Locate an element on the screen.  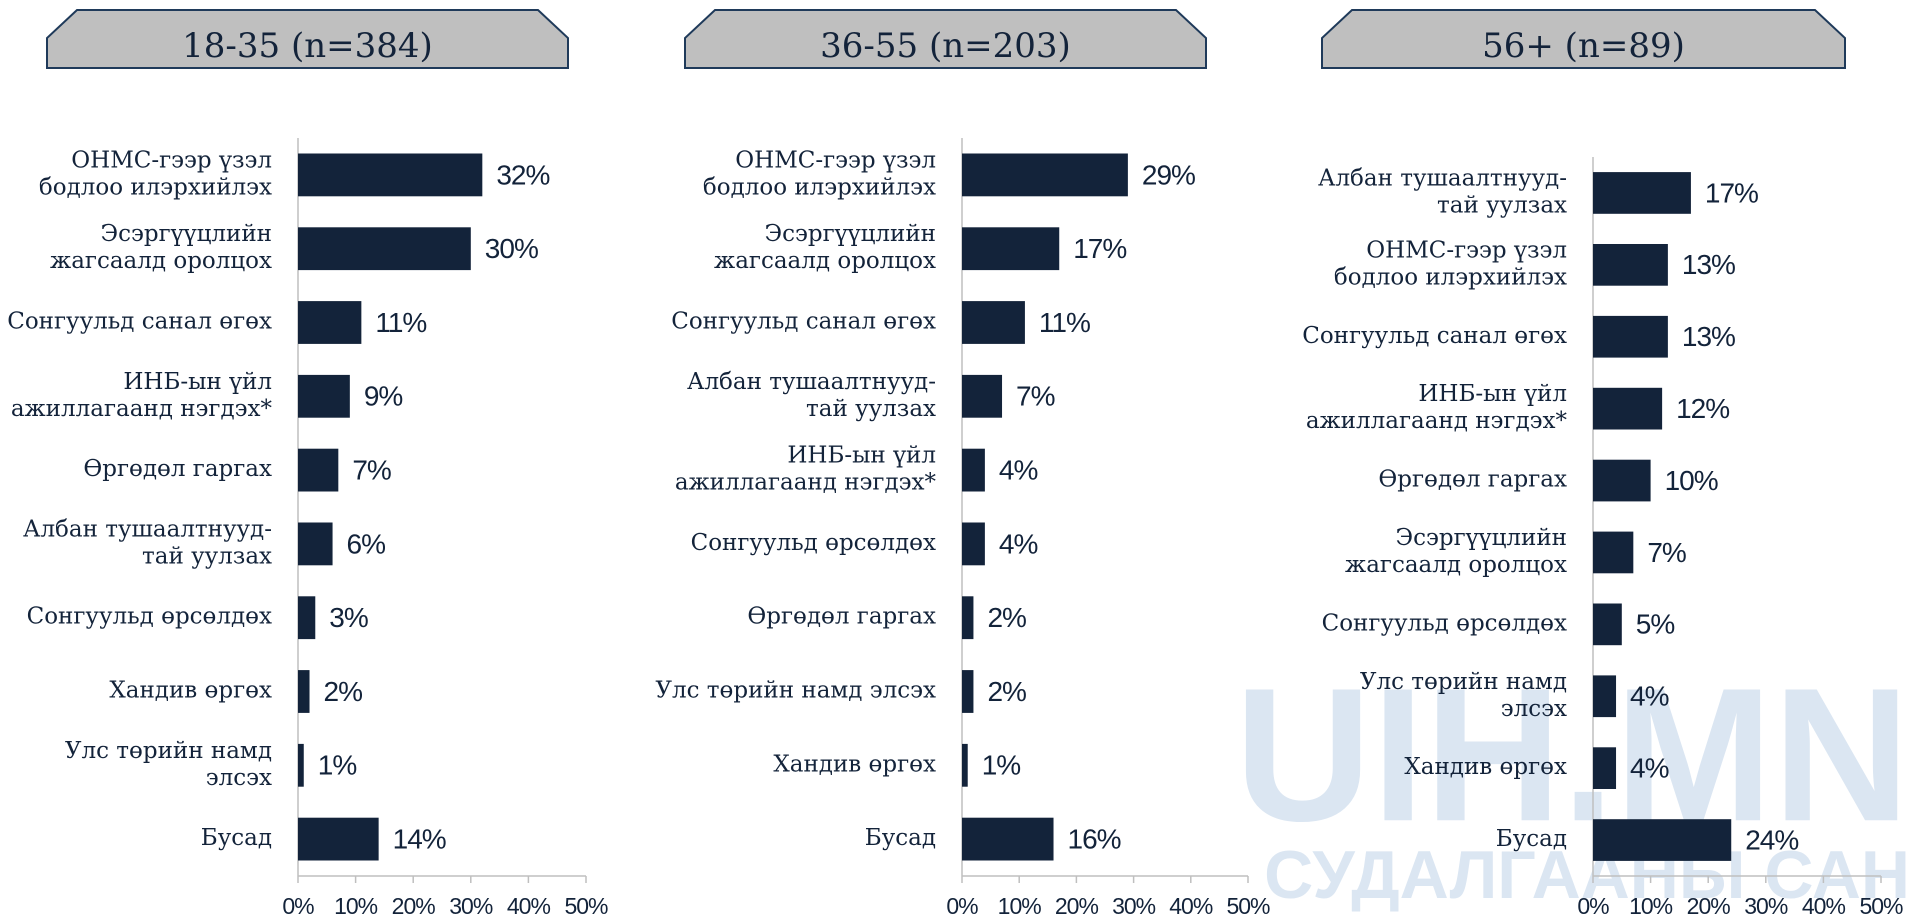
category-line: Сонгуульд өрсөлдөх is located at coordinates (1444, 623).